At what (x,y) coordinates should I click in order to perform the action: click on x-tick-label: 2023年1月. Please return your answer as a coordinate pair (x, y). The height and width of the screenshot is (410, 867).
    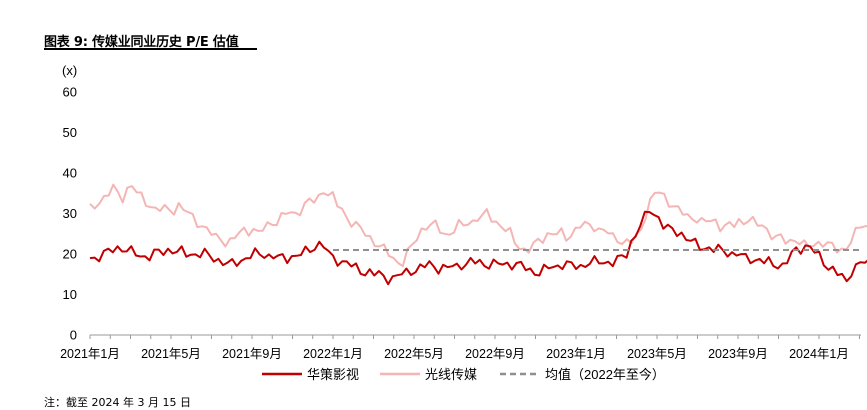
    Looking at the image, I should click on (576, 354).